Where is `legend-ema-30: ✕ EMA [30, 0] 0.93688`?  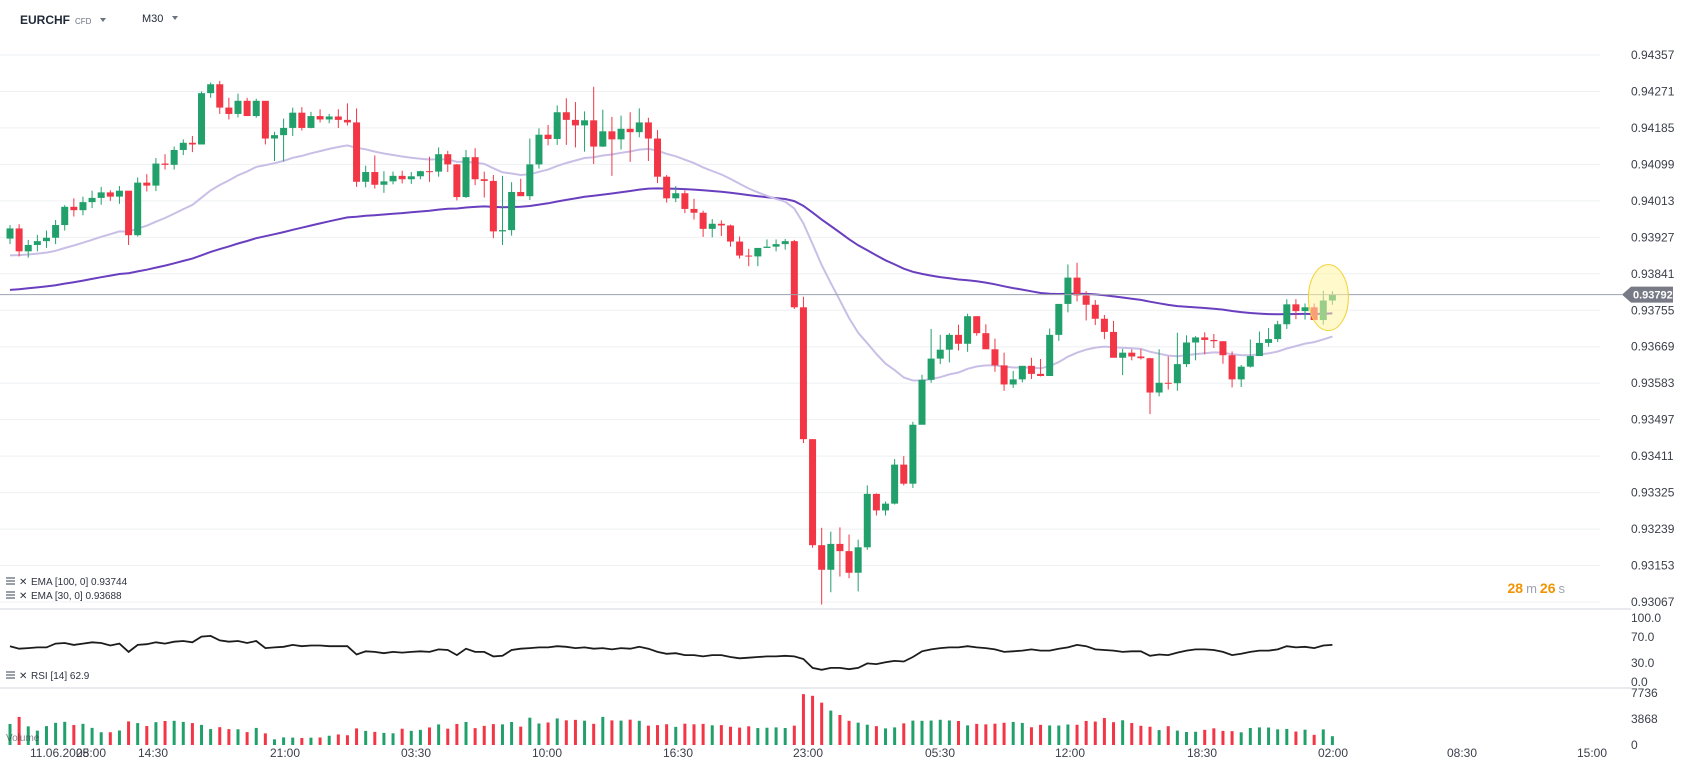
legend-ema-30: ✕ EMA [30, 0] 0.93688 is located at coordinates (64, 596).